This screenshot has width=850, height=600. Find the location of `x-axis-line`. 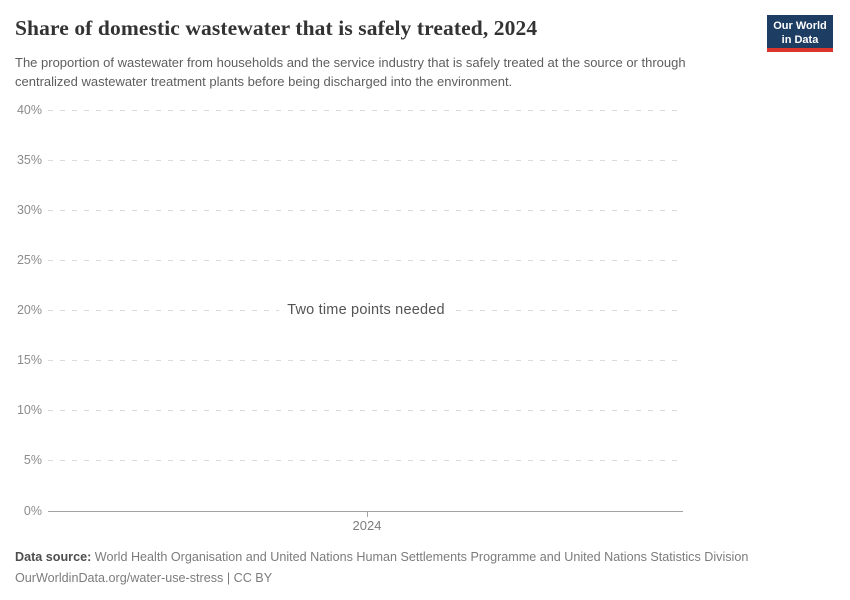

x-axis-line is located at coordinates (365, 511).